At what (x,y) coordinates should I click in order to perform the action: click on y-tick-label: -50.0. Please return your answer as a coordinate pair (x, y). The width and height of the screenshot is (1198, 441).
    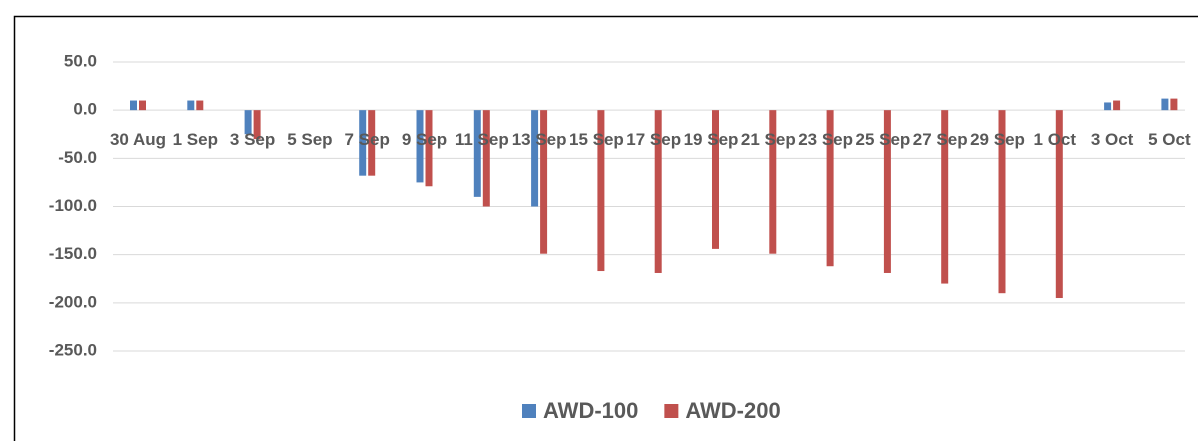
    Looking at the image, I should click on (77, 157).